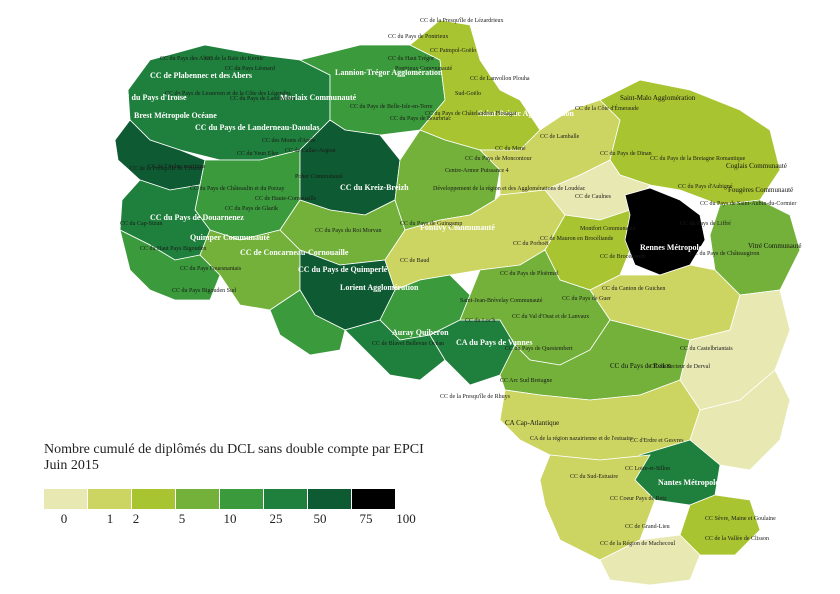 The image size is (840, 594). I want to click on region-label: Fougères Communauté, so click(760, 190).